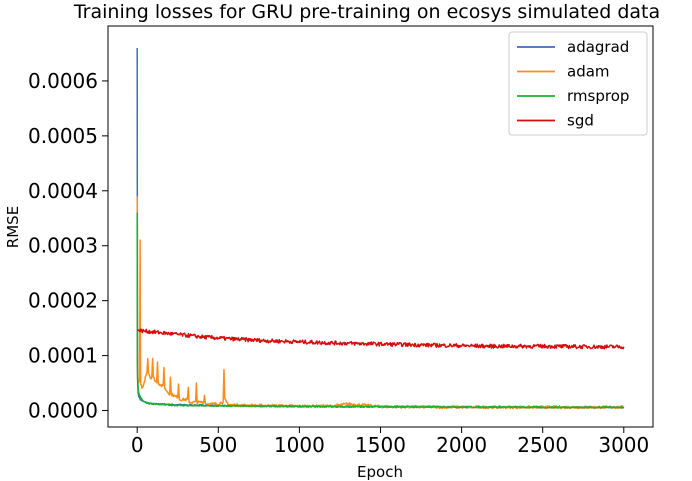 This screenshot has height=481, width=692. Describe the element at coordinates (63, 411) in the screenshot. I see `y-tick-label: 0.0000` at that location.